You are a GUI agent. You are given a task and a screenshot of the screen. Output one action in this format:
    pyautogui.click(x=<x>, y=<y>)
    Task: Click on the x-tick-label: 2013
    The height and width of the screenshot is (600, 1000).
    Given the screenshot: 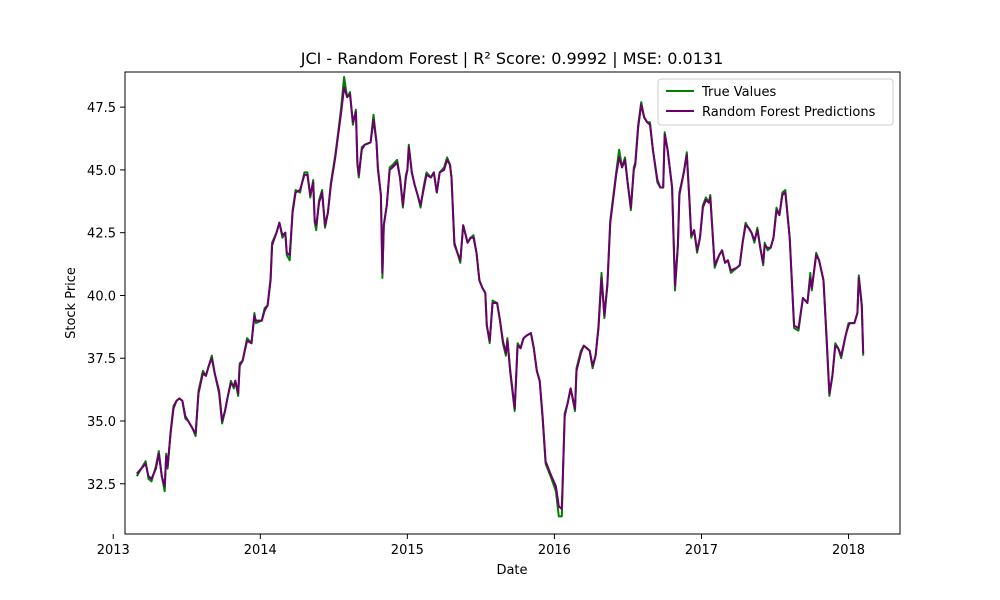 What is the action you would take?
    pyautogui.click(x=113, y=550)
    